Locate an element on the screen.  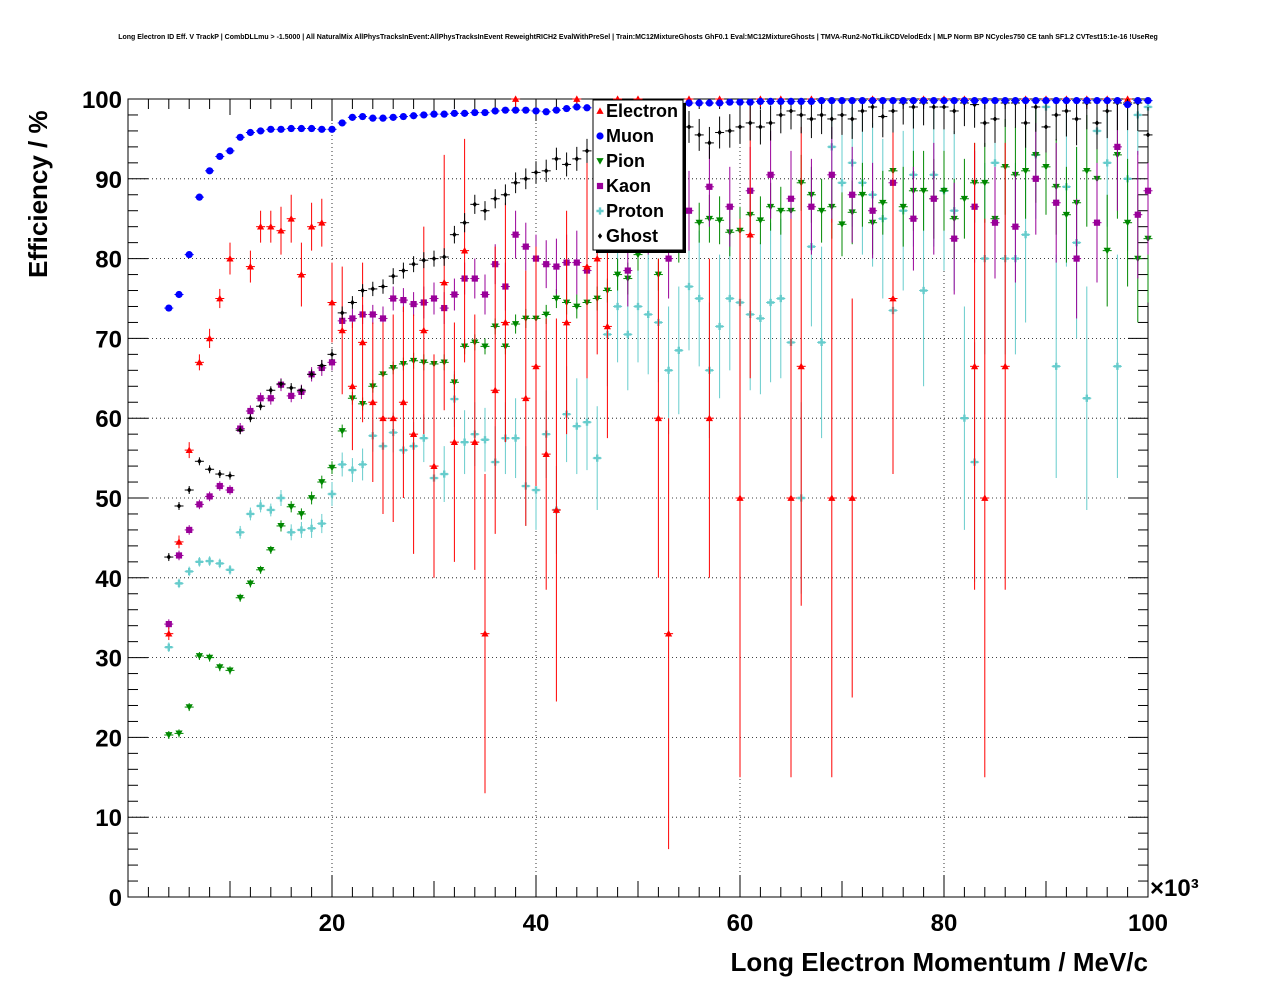
y-axis-title: Efficiency / % is located at coordinates (38, 194).